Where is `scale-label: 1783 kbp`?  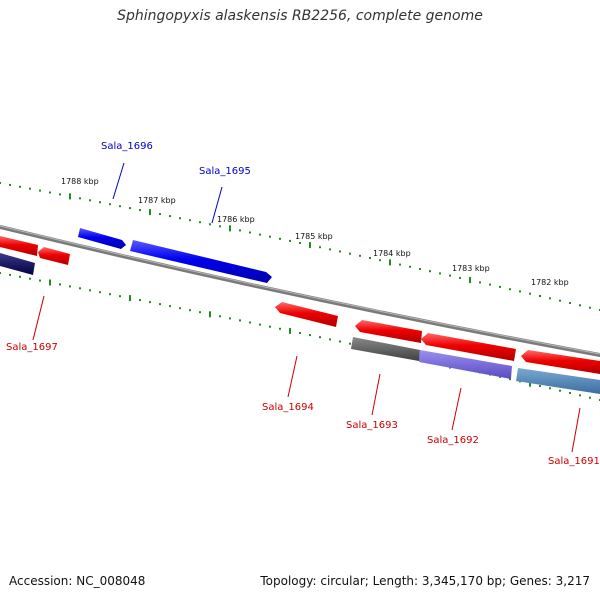
scale-label: 1783 kbp is located at coordinates (471, 268).